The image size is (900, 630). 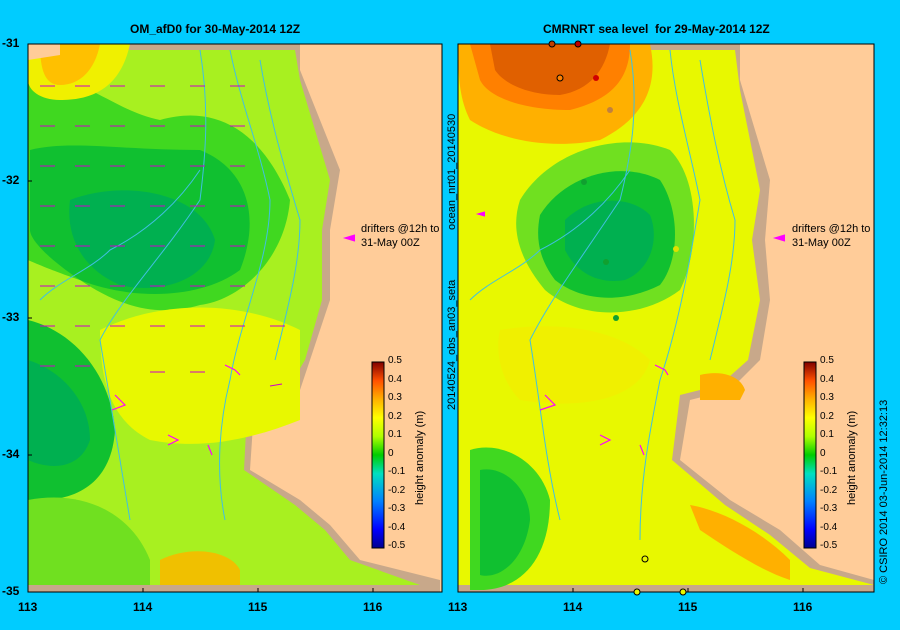 I want to click on current-vectors, so click(x=162, y=236).